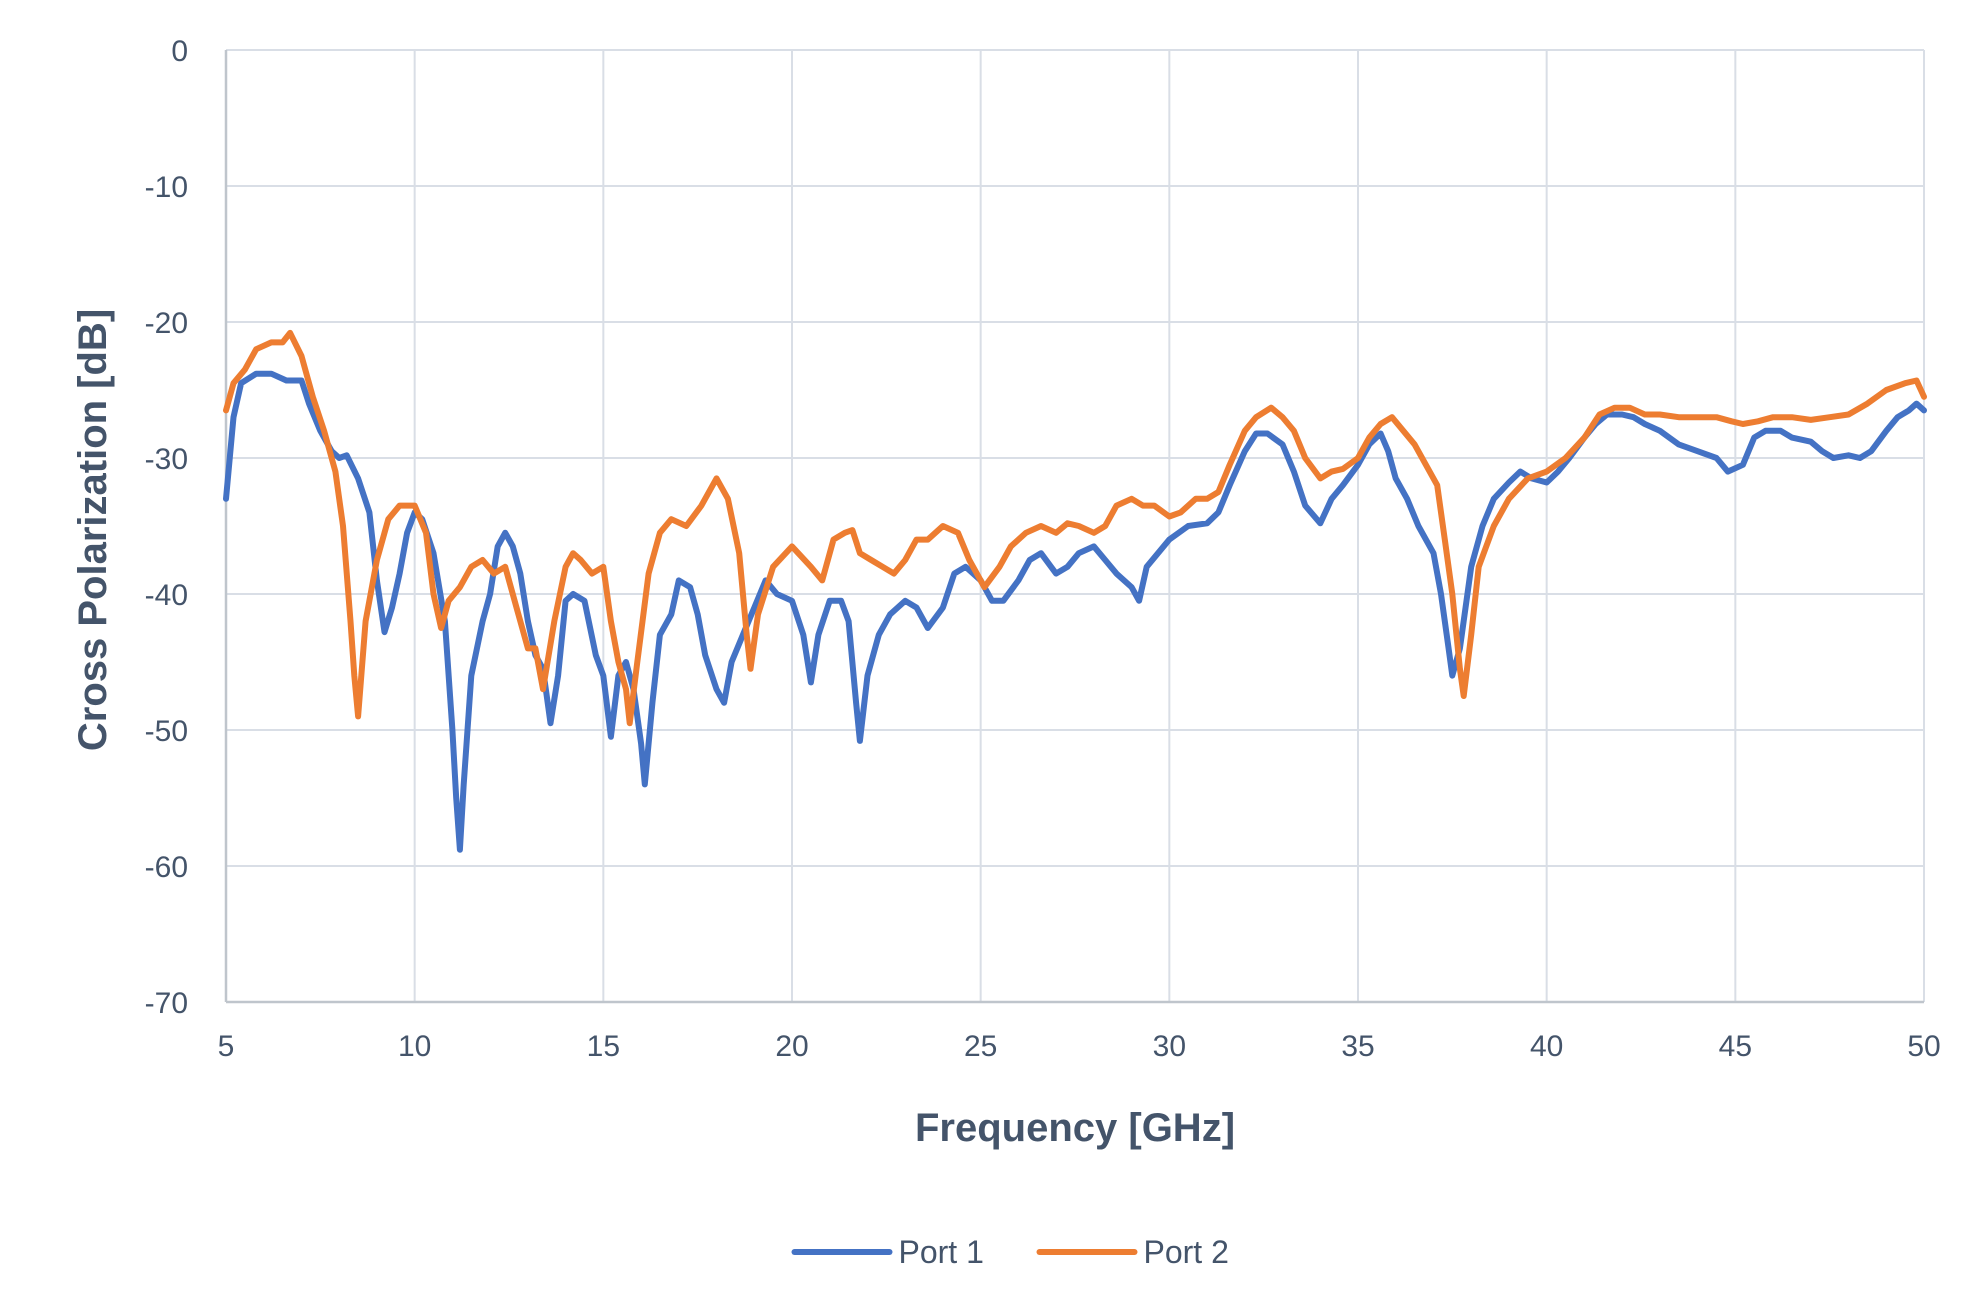 This screenshot has height=1312, width=1984. What do you see at coordinates (603, 1046) in the screenshot?
I see `x-tick-label: 15` at bounding box center [603, 1046].